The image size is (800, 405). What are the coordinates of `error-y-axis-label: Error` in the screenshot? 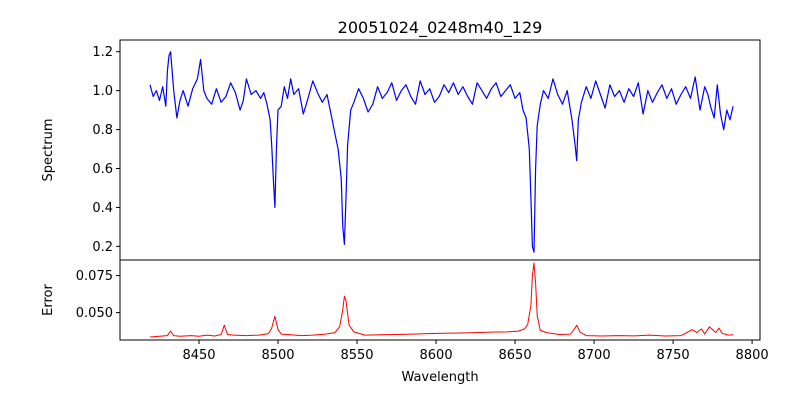 It's located at (48, 300).